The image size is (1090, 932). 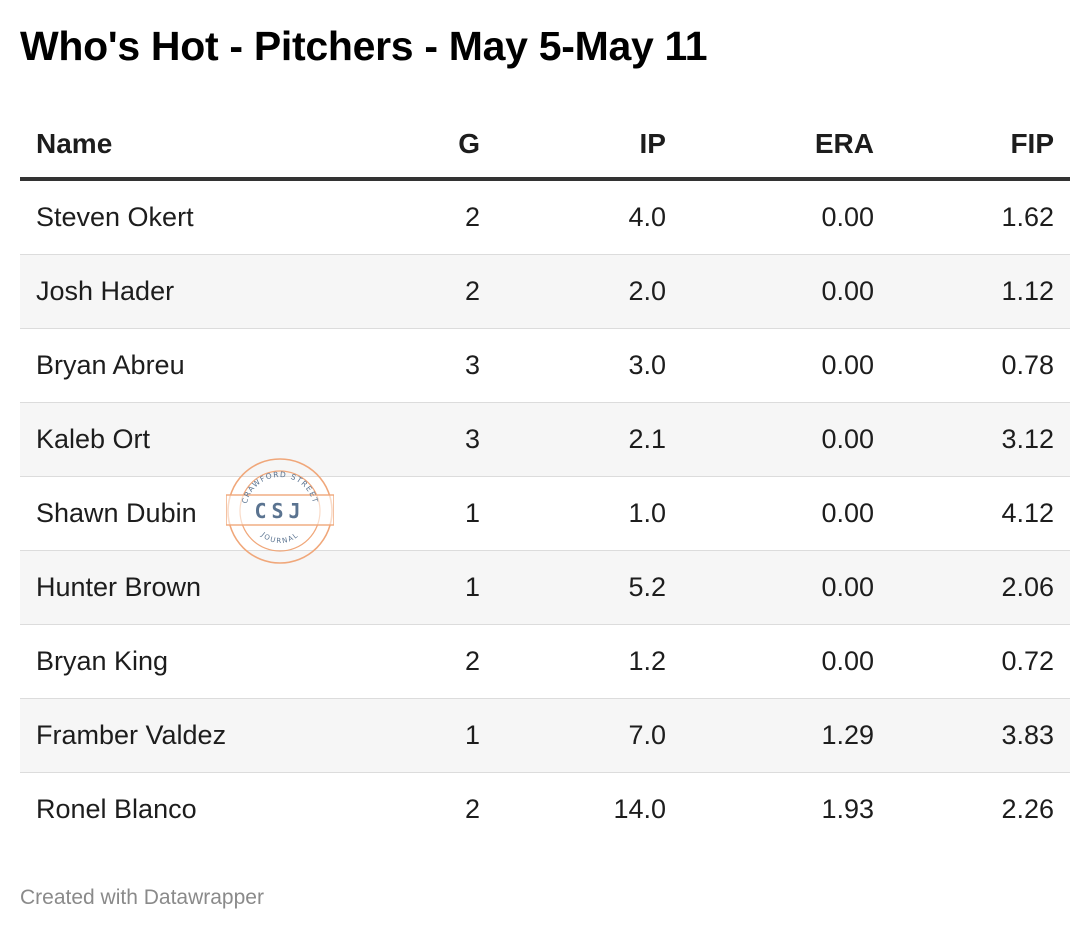 I want to click on csj-watermark-logo: CRAWFORD STREET CSJ JOURNAL, so click(x=280, y=511).